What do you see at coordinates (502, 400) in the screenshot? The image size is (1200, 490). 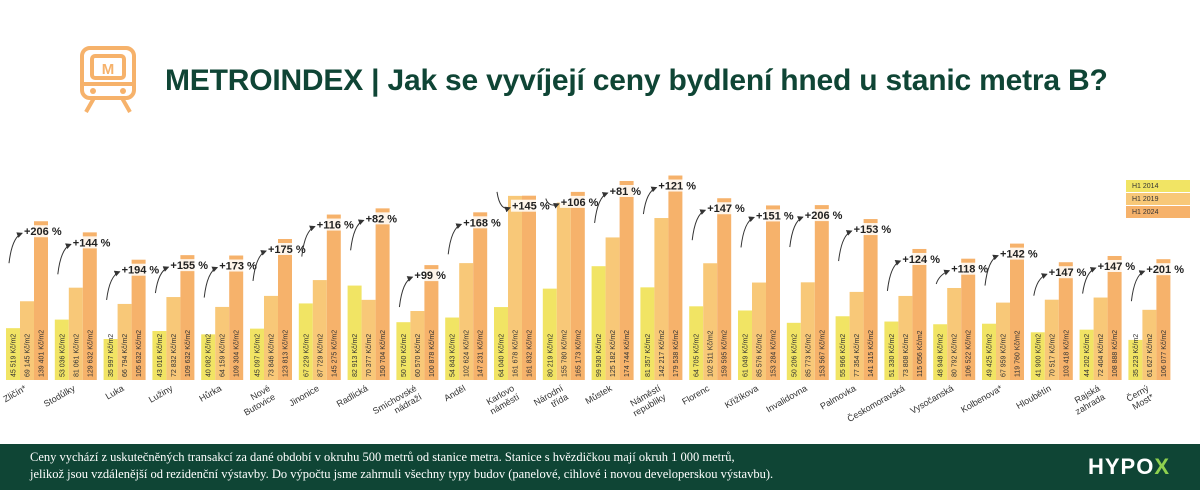 I see `category-label-11: Karlovonáměstí` at bounding box center [502, 400].